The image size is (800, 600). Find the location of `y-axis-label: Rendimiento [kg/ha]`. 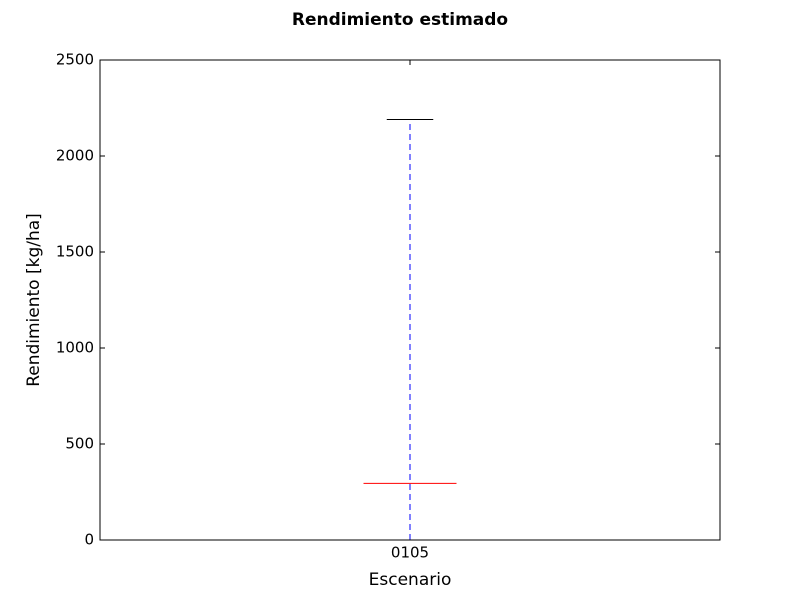

y-axis-label: Rendimiento [kg/ha] is located at coordinates (34, 300).